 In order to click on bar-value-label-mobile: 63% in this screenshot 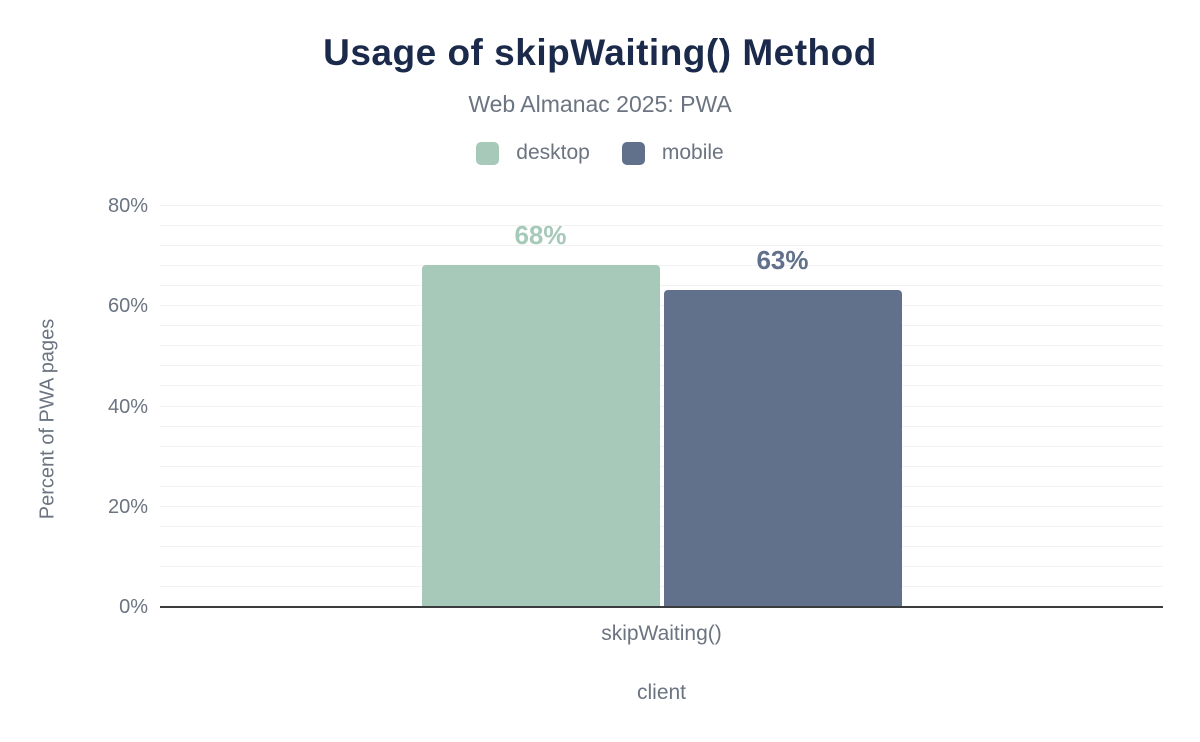, I will do `click(782, 260)`.